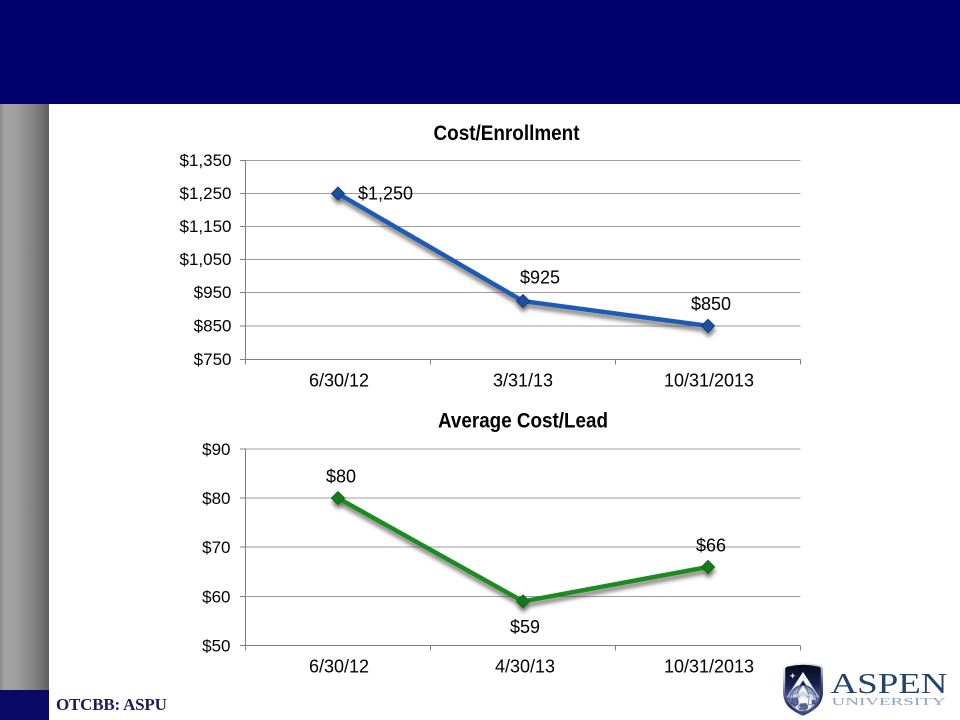  What do you see at coordinates (523, 421) in the screenshot?
I see `svg-text: Average Cost/Lead` at bounding box center [523, 421].